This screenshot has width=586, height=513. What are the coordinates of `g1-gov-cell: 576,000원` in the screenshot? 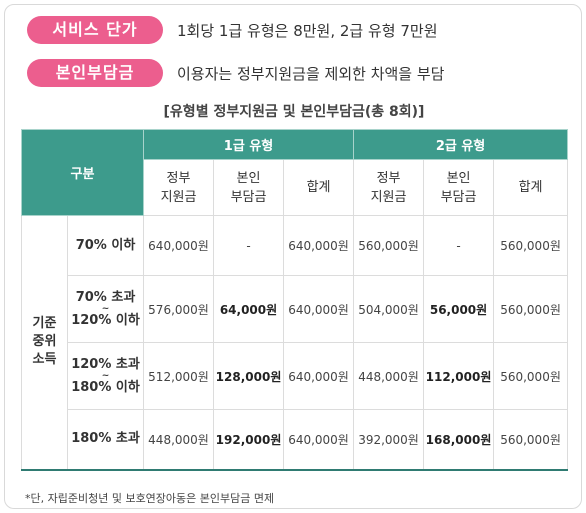 It's located at (179, 309).